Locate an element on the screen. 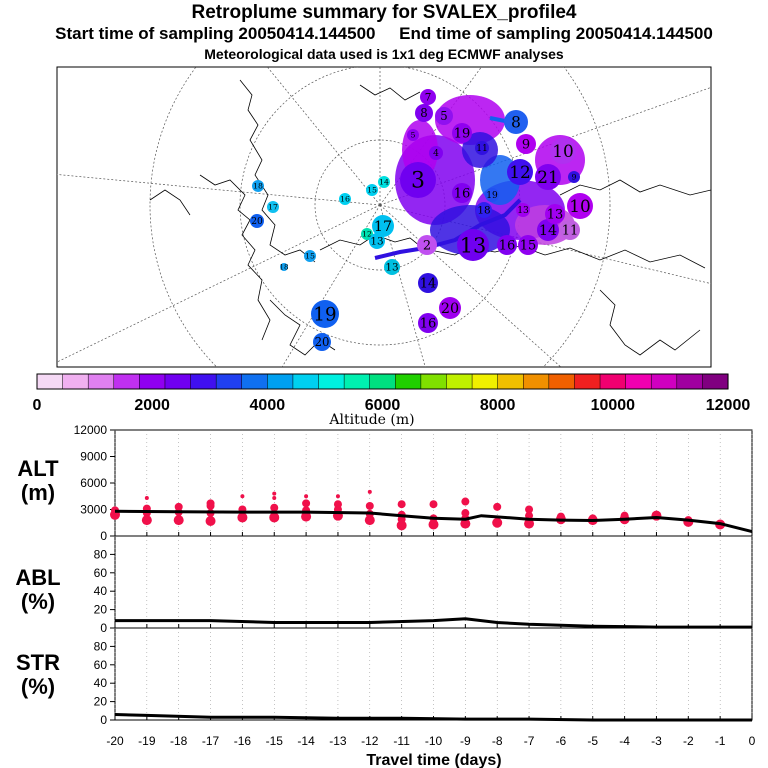 The width and height of the screenshot is (768, 768). str-y-ticks: 80 60 40 20 0 is located at coordinates (104, 683).